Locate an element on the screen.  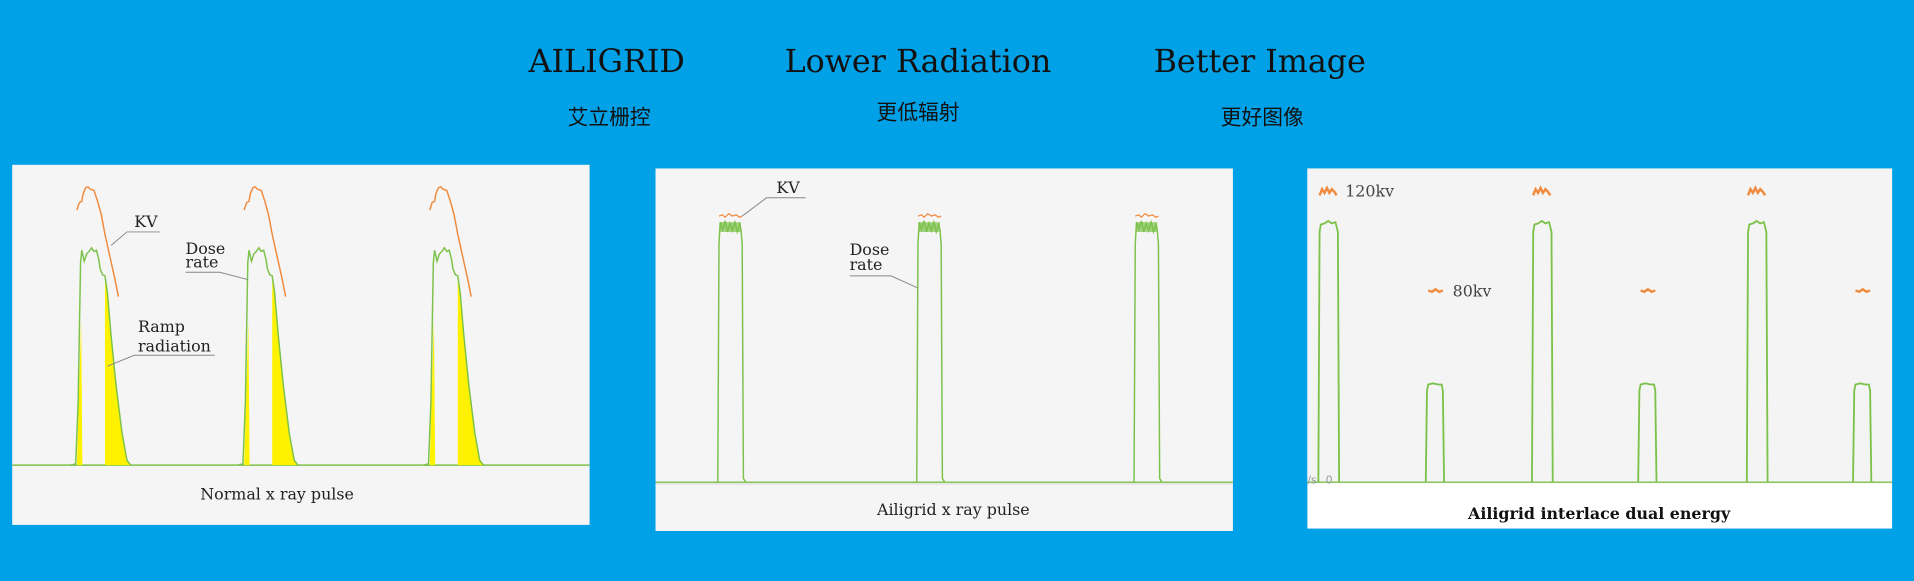
ramp-radiation-rise is located at coordinates (79, 392).